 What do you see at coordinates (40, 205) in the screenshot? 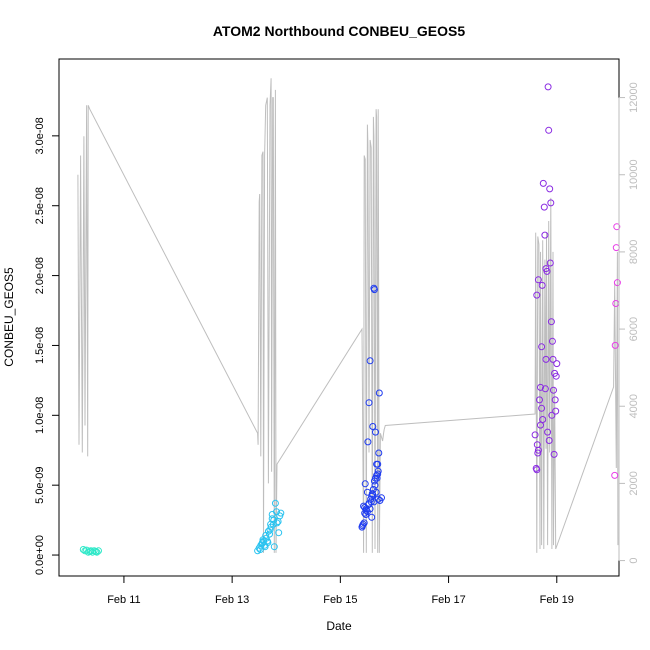
I see `y-tick-label: 2.5e-08` at bounding box center [40, 205].